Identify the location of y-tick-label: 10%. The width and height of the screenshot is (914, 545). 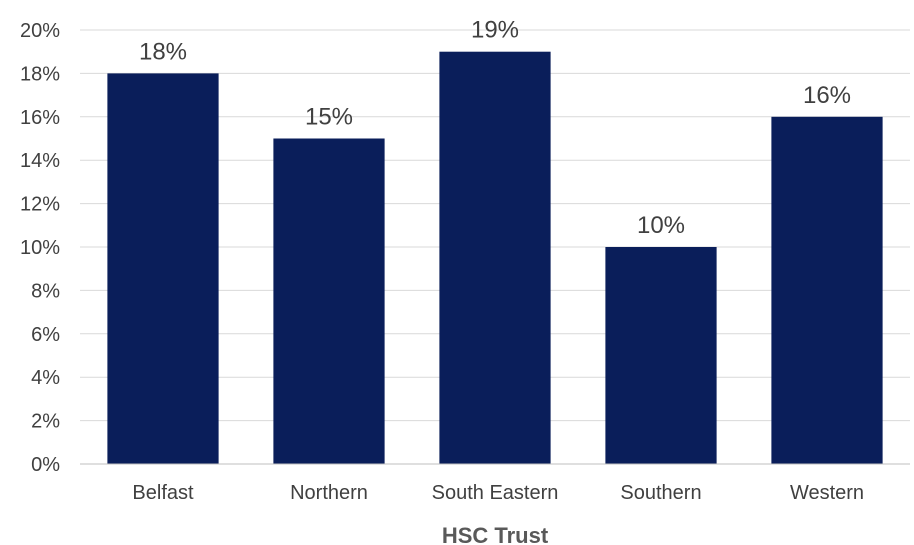
(40, 248).